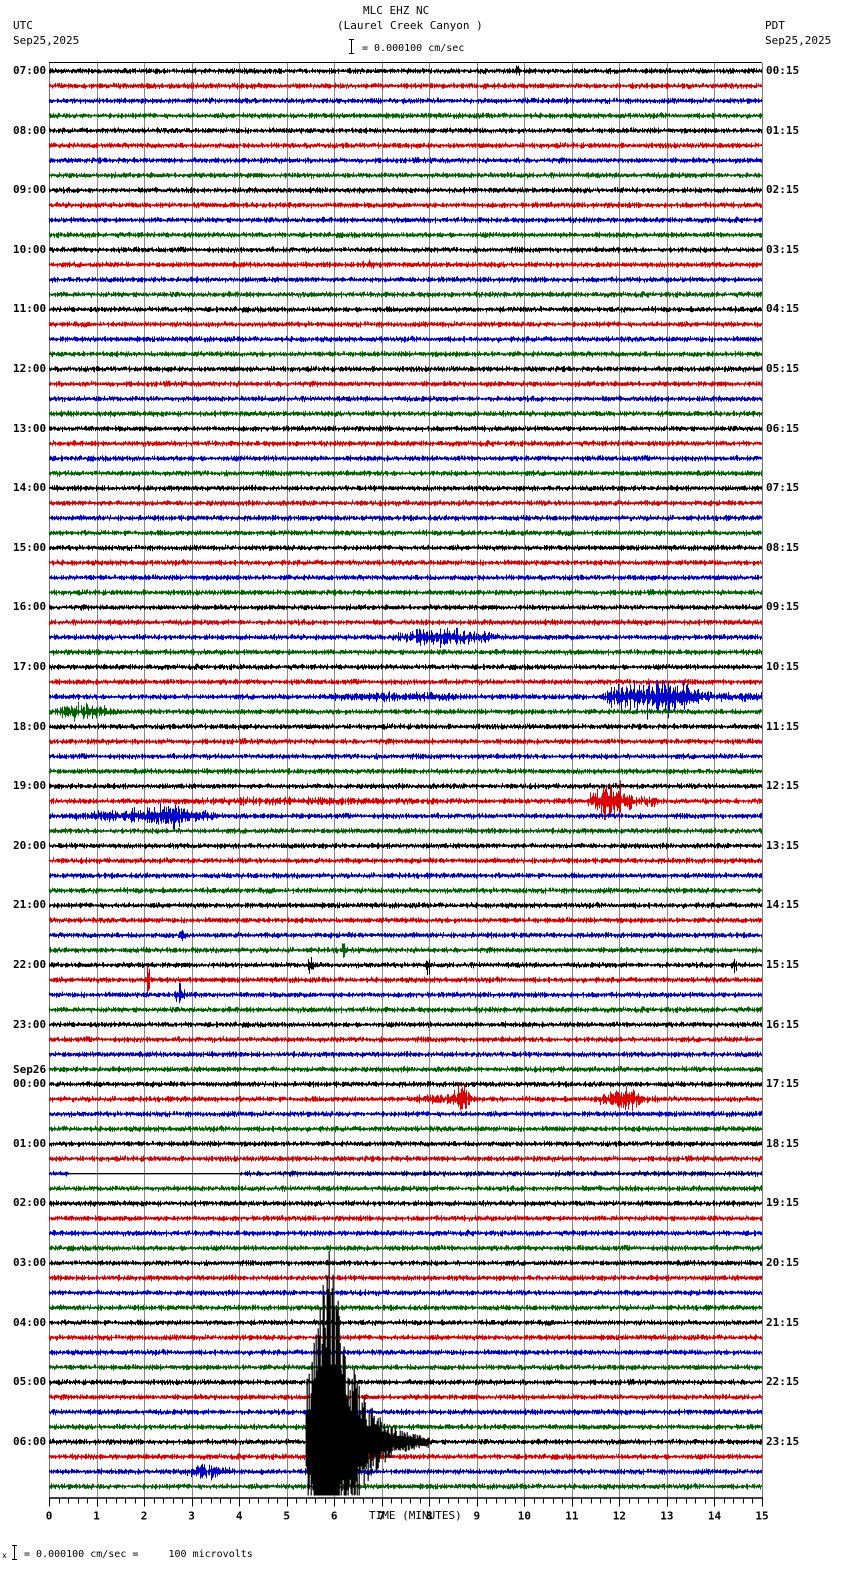  Describe the element at coordinates (191, 1516) in the screenshot. I see `x-tick-label: 3` at that location.